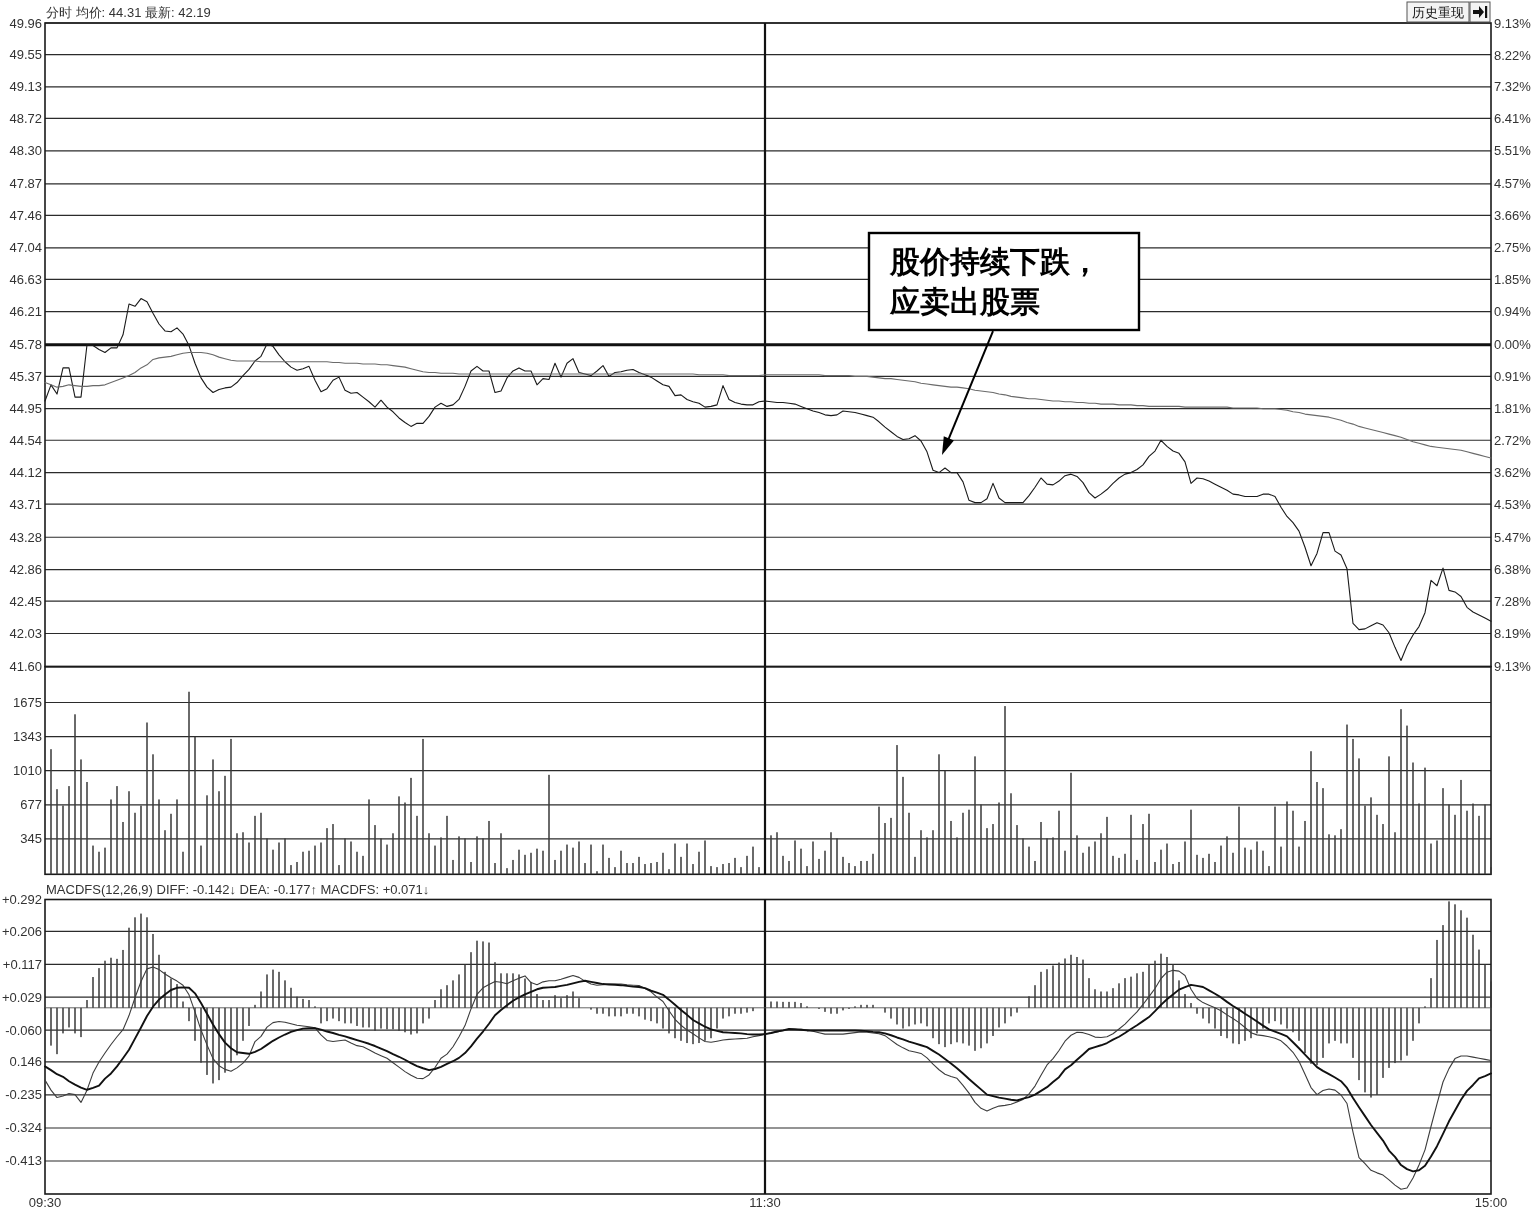 The image size is (1532, 1210). Describe the element at coordinates (25, 667) in the screenshot. I see `y-tick-label: 41.60` at that location.